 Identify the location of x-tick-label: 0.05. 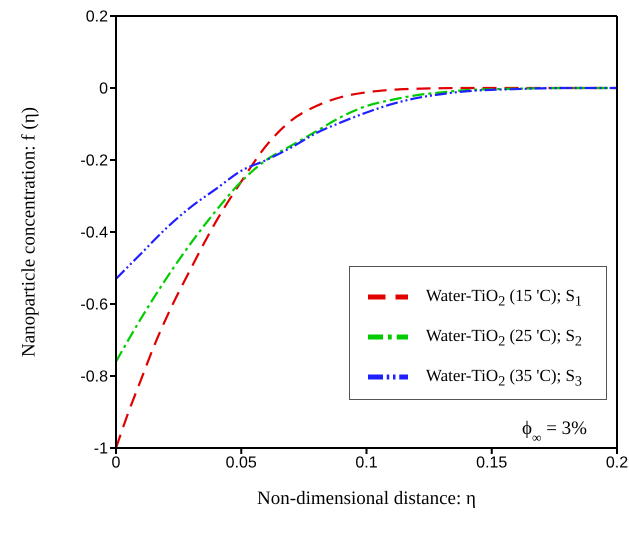
(241, 463).